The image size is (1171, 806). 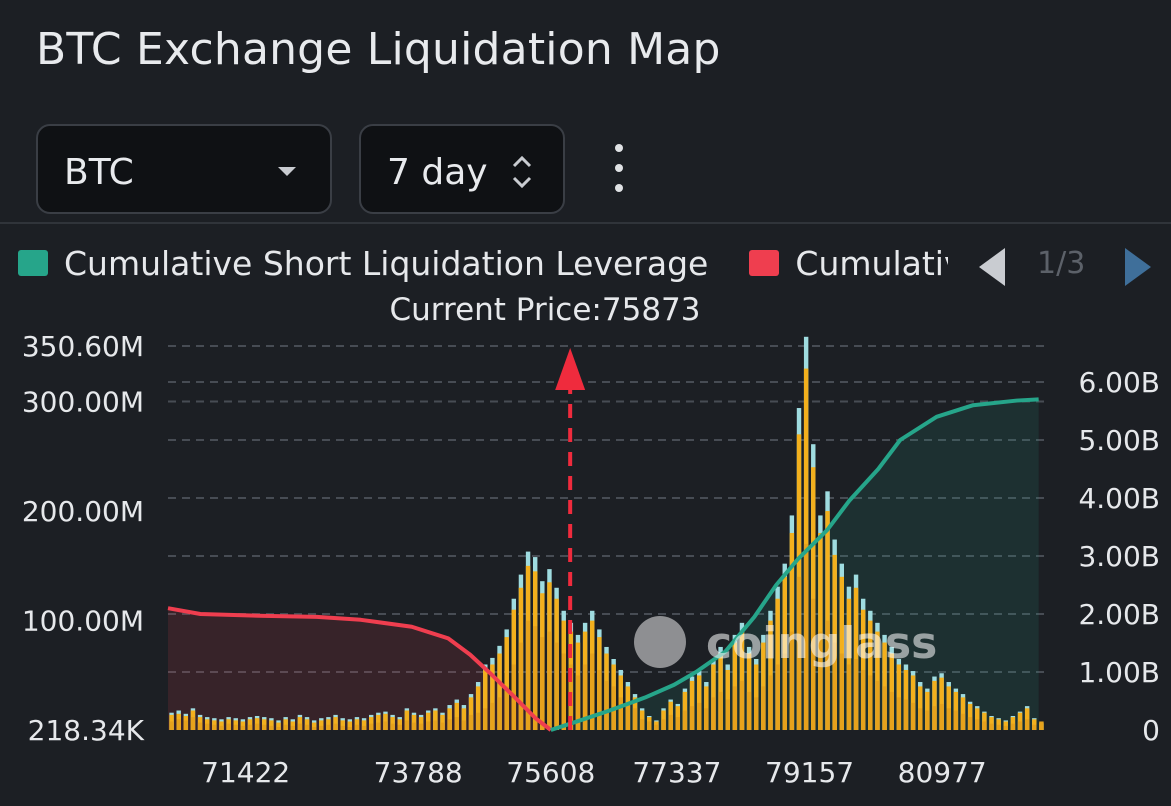 I want to click on right-axis-tick: 4.00B, so click(x=1119, y=498).